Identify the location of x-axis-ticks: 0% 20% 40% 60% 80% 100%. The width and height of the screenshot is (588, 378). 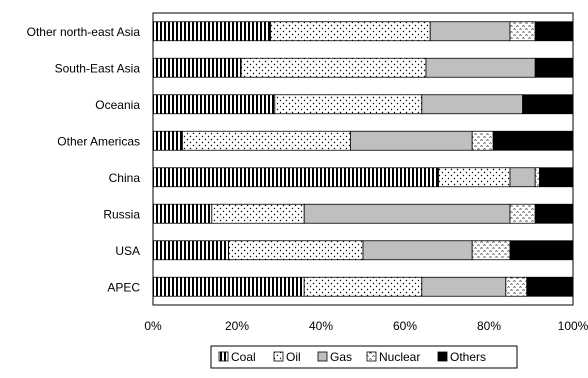
(366, 326).